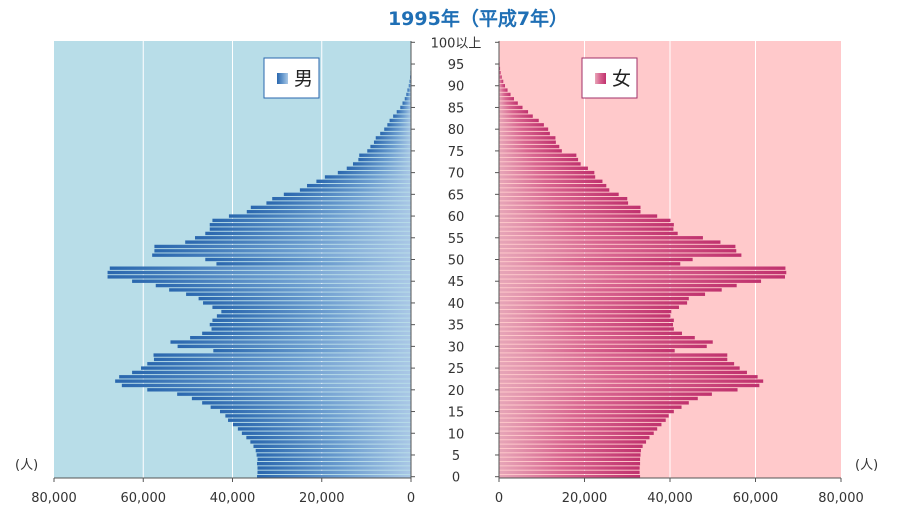 The width and height of the screenshot is (898, 523). I want to click on legend-male-swatch, so click(282, 78).